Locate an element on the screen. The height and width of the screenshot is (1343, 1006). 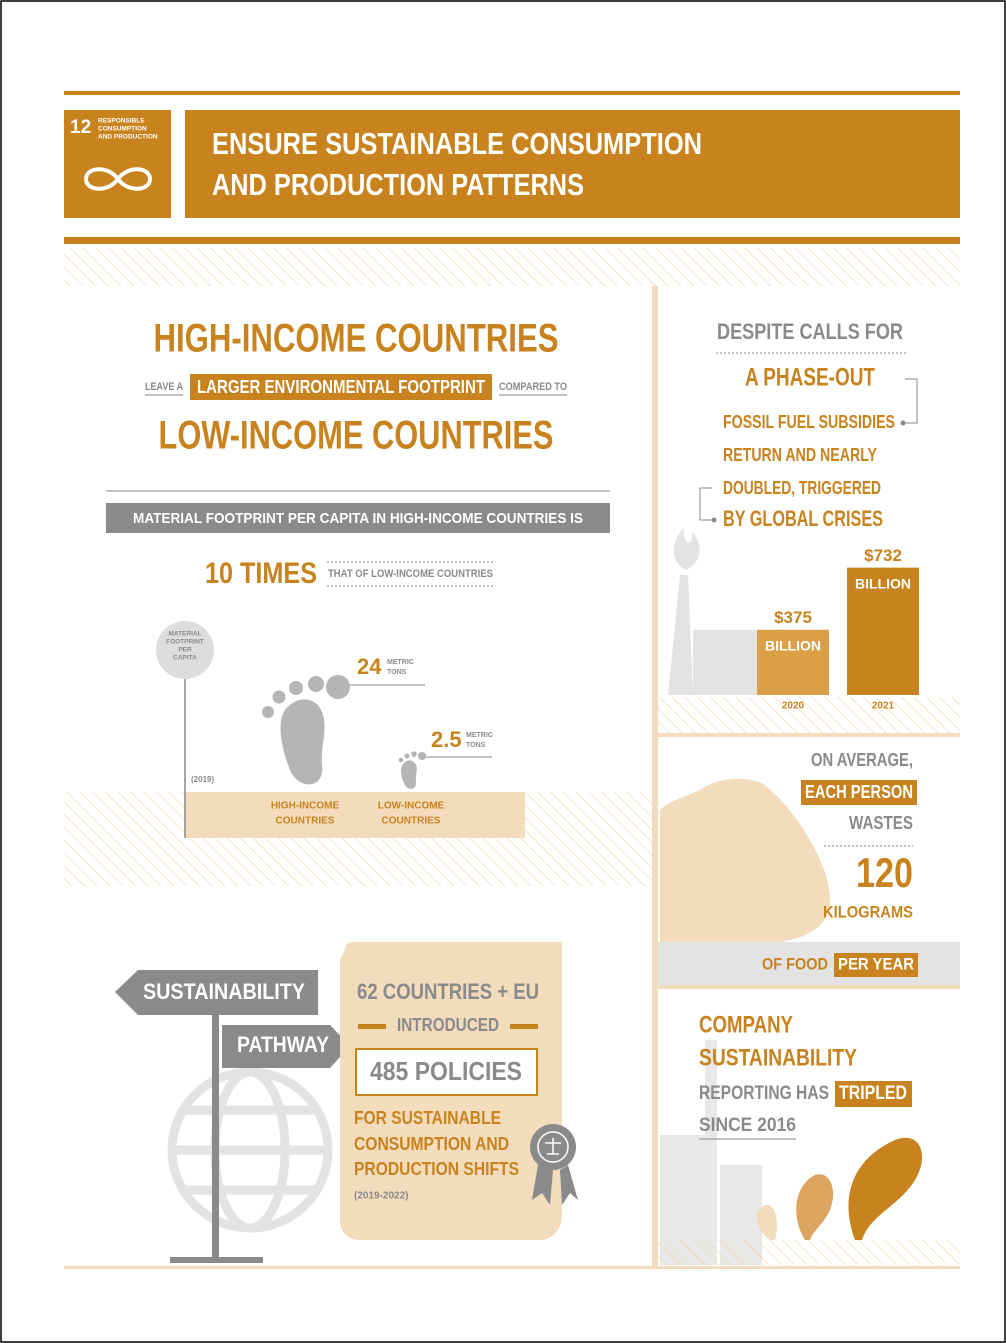
building is located at coordinates (711, 1152).